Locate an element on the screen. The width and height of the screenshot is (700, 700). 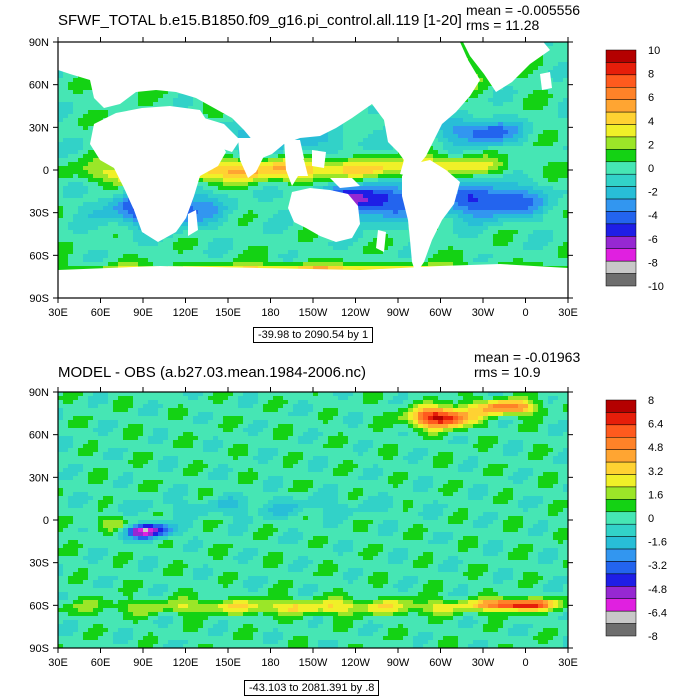
panel-1-mean: mean = -0.005556 is located at coordinates (523, 10).